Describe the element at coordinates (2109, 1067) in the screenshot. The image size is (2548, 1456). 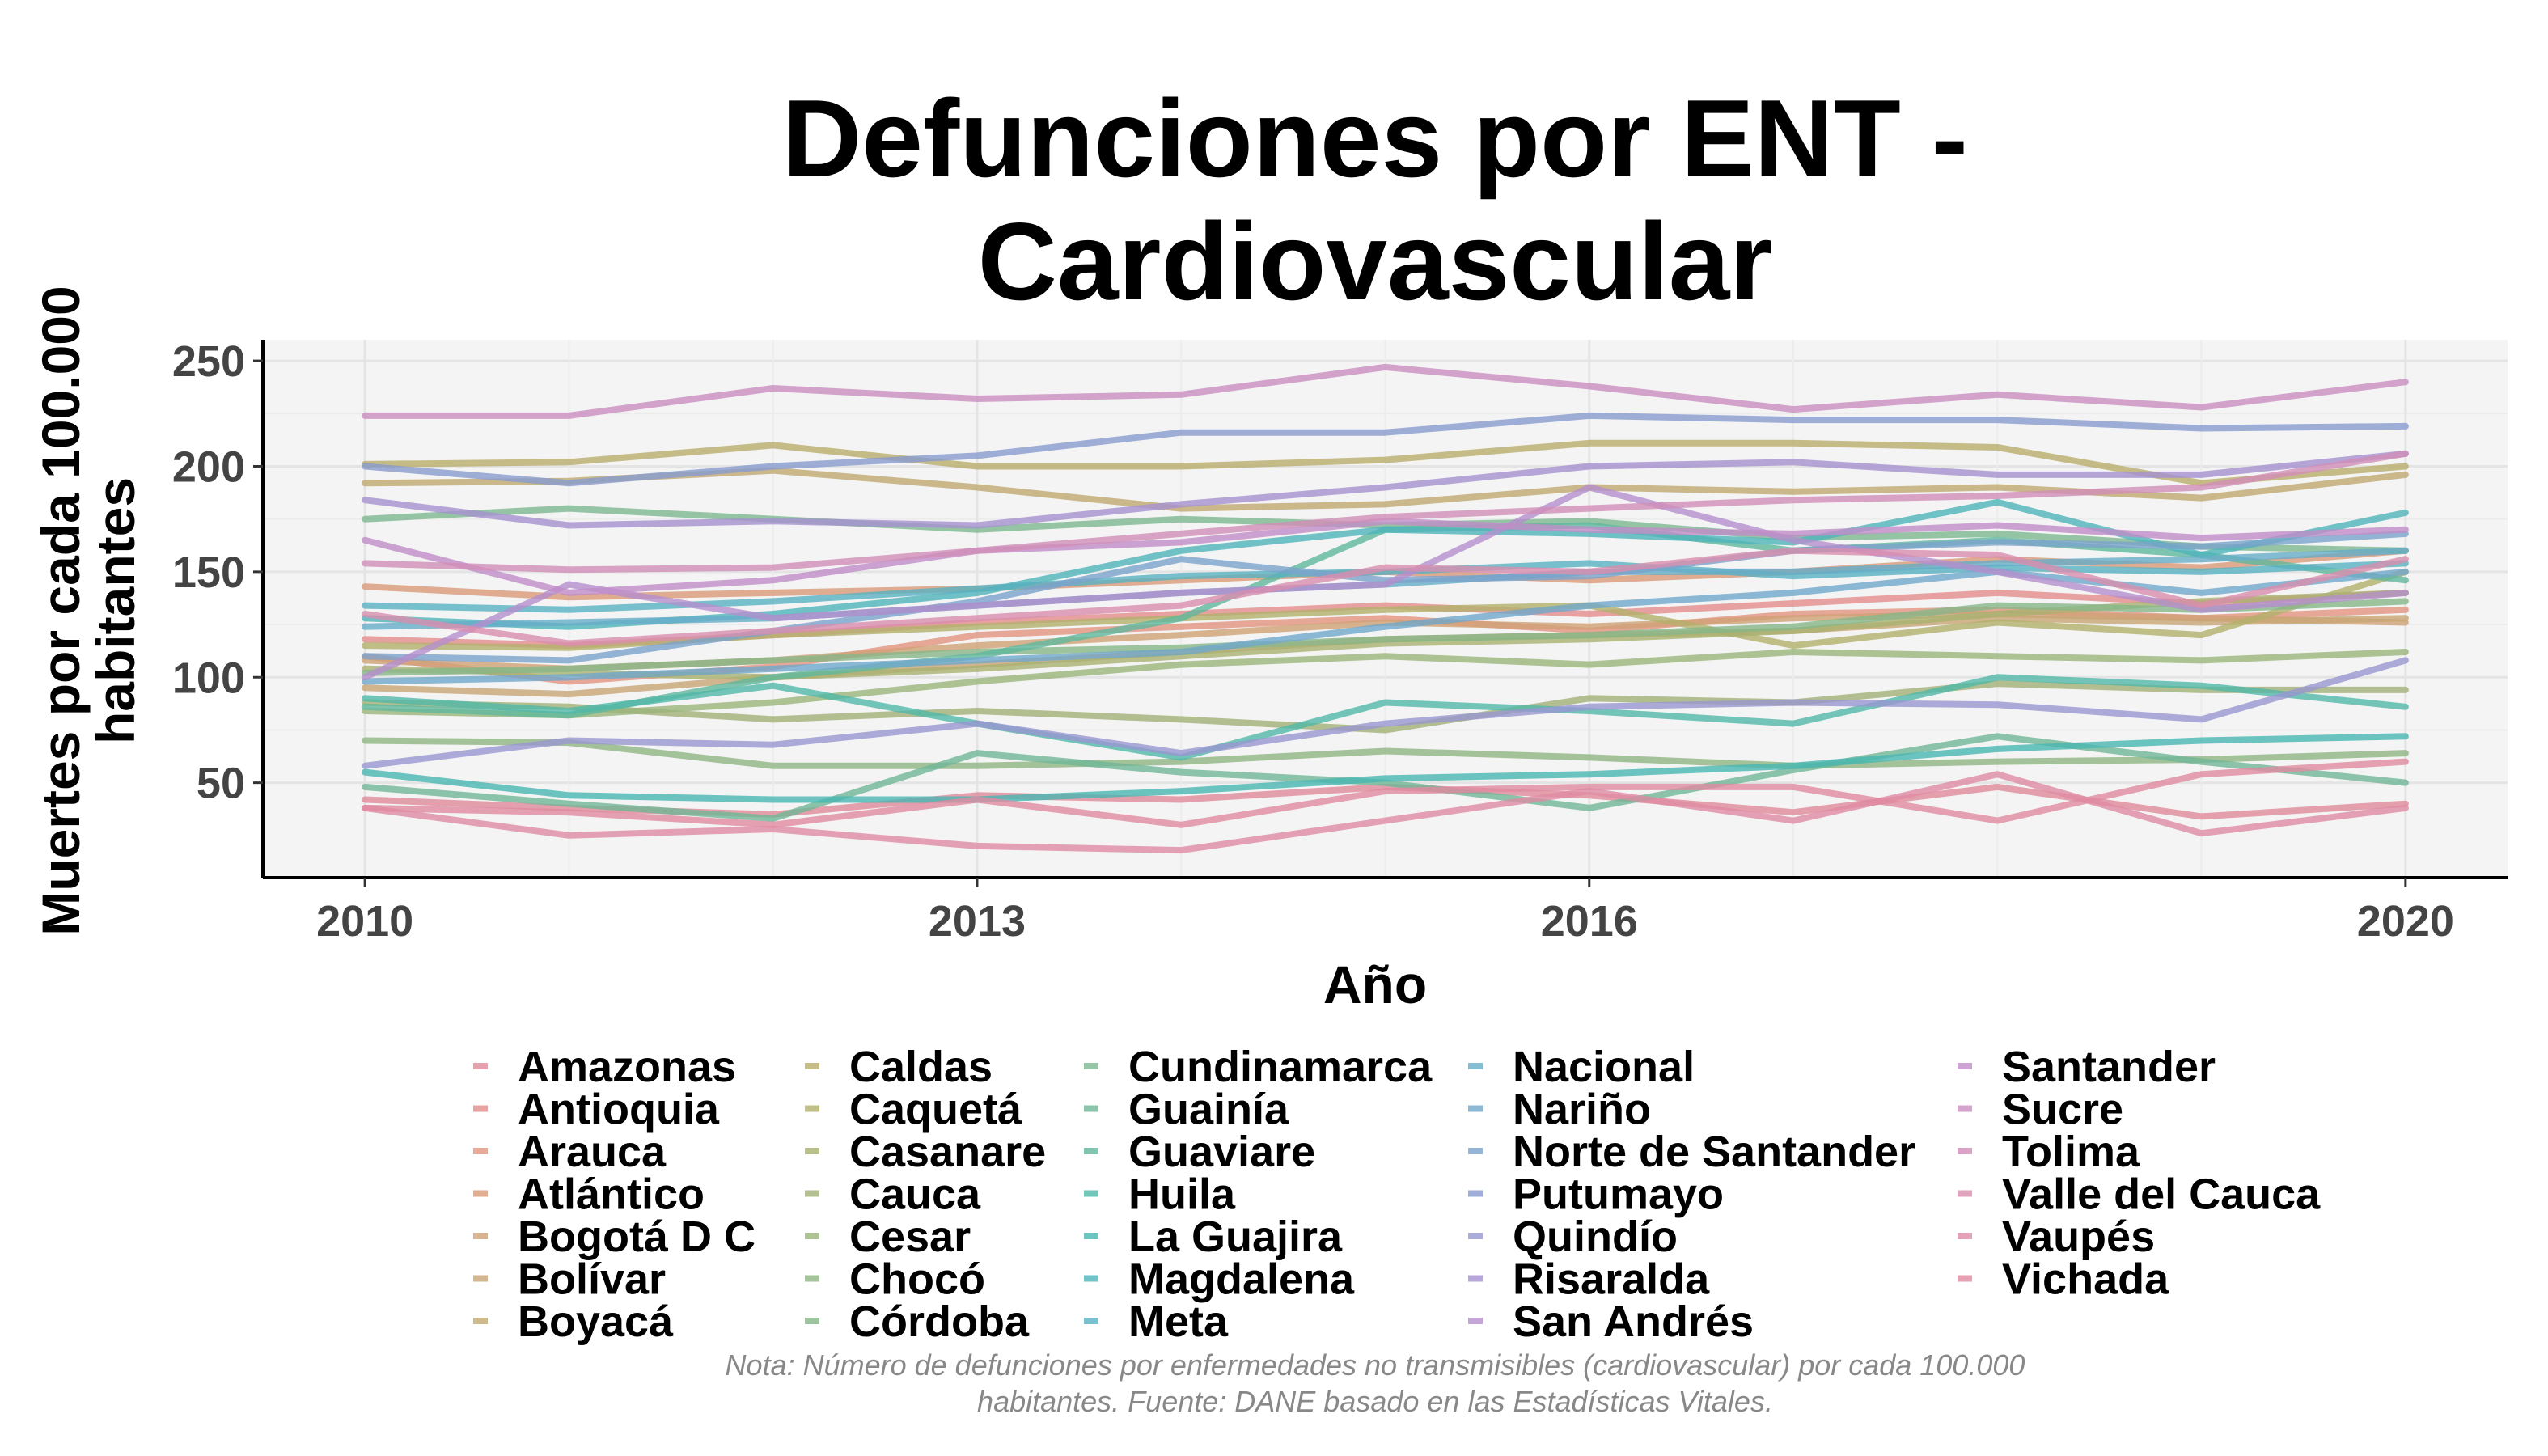
I see `legend-label: Santander` at that location.